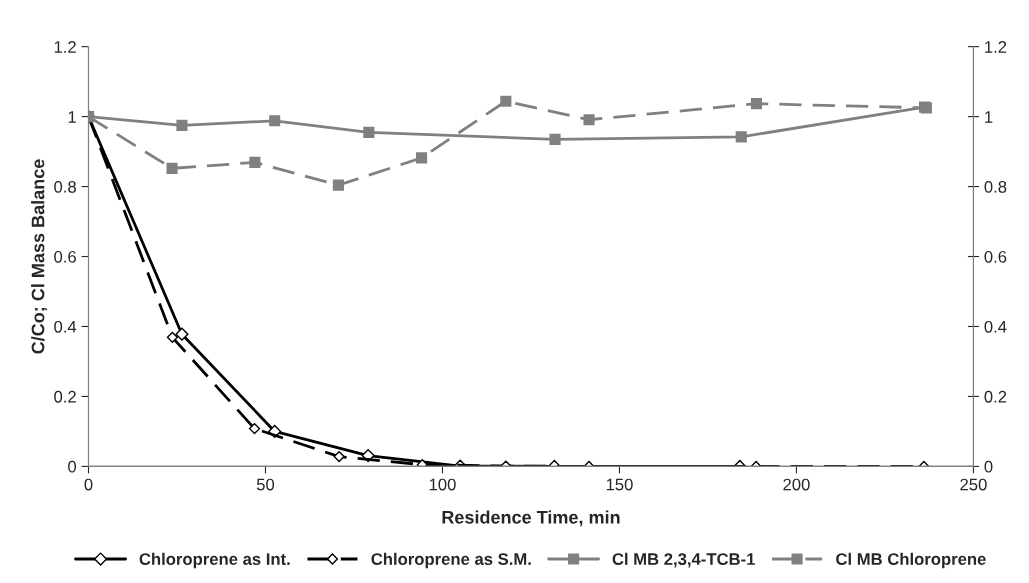 This screenshot has width=1029, height=583. What do you see at coordinates (72, 466) in the screenshot?
I see `y-tick-label: 0` at bounding box center [72, 466].